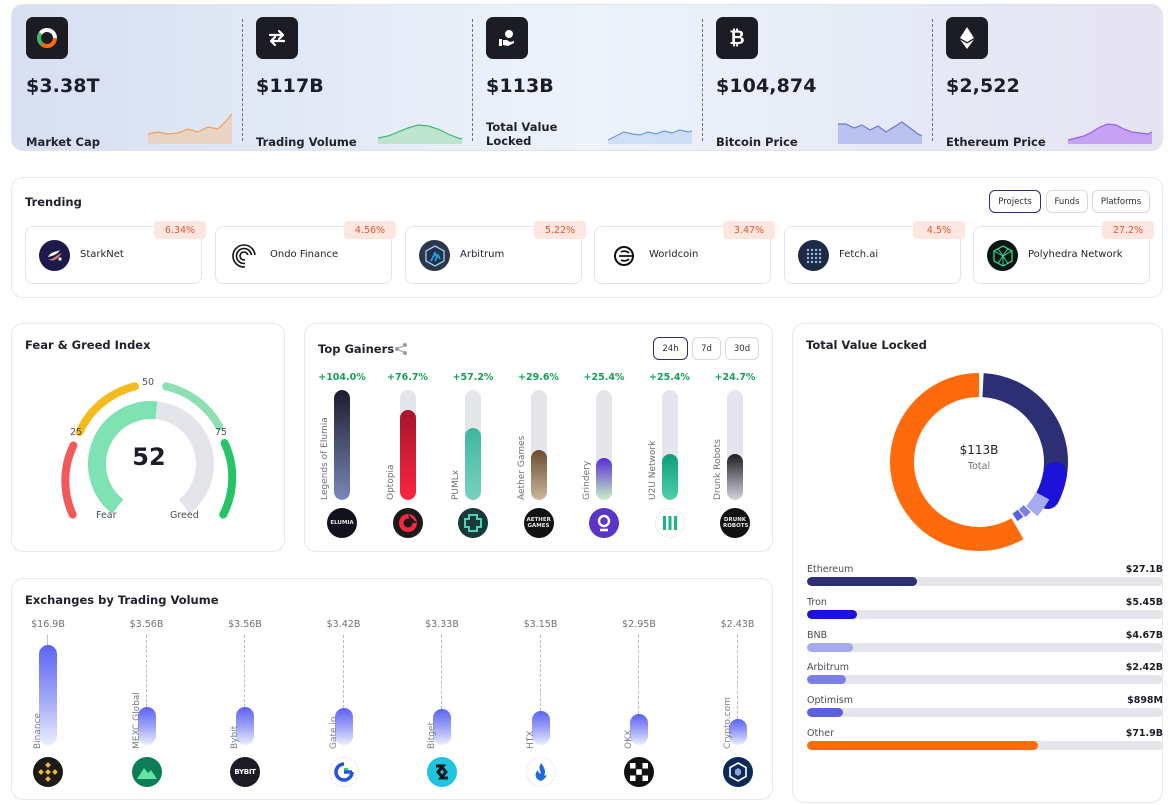 The height and width of the screenshot is (805, 1168). I want to click on tab-funds: Funds, so click(1067, 201).